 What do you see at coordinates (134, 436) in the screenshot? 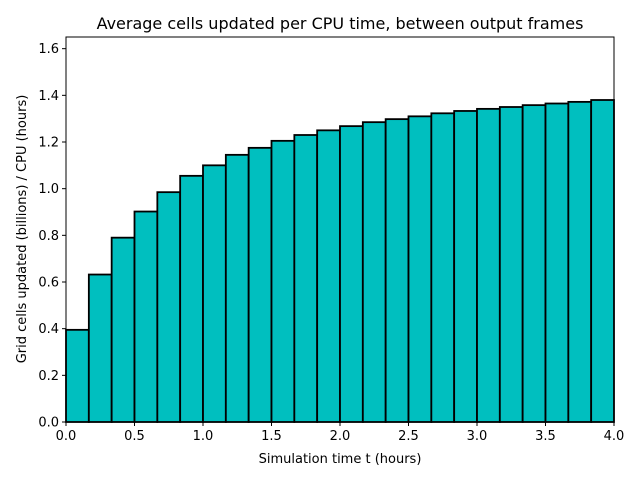
I see `x-tick-label-1: 0.5` at bounding box center [134, 436].